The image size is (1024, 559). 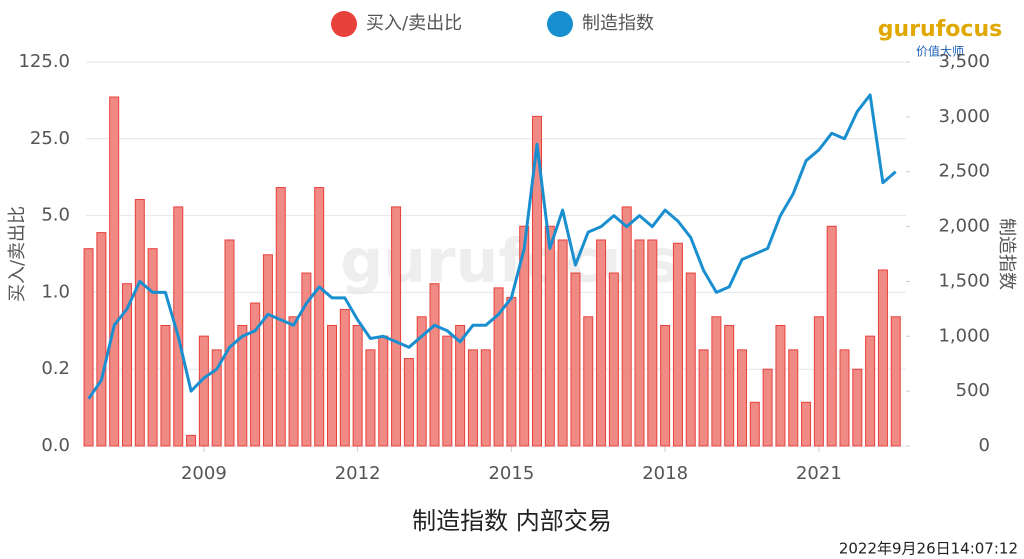 I want to click on x-tick-label: 2018, so click(x=665, y=473).